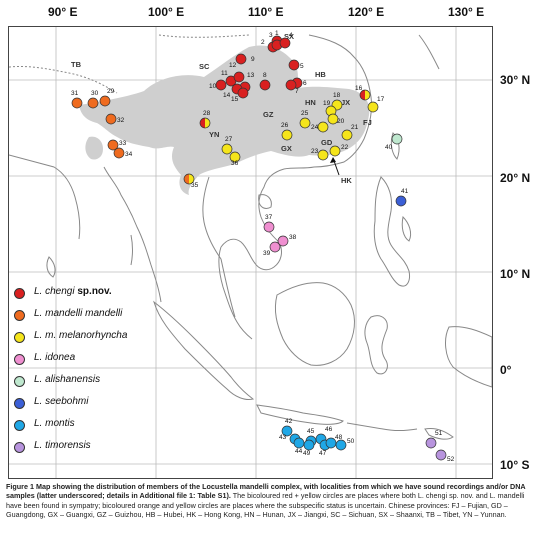 The height and width of the screenshot is (541, 533). I want to click on locality-number: 28, so click(207, 113).